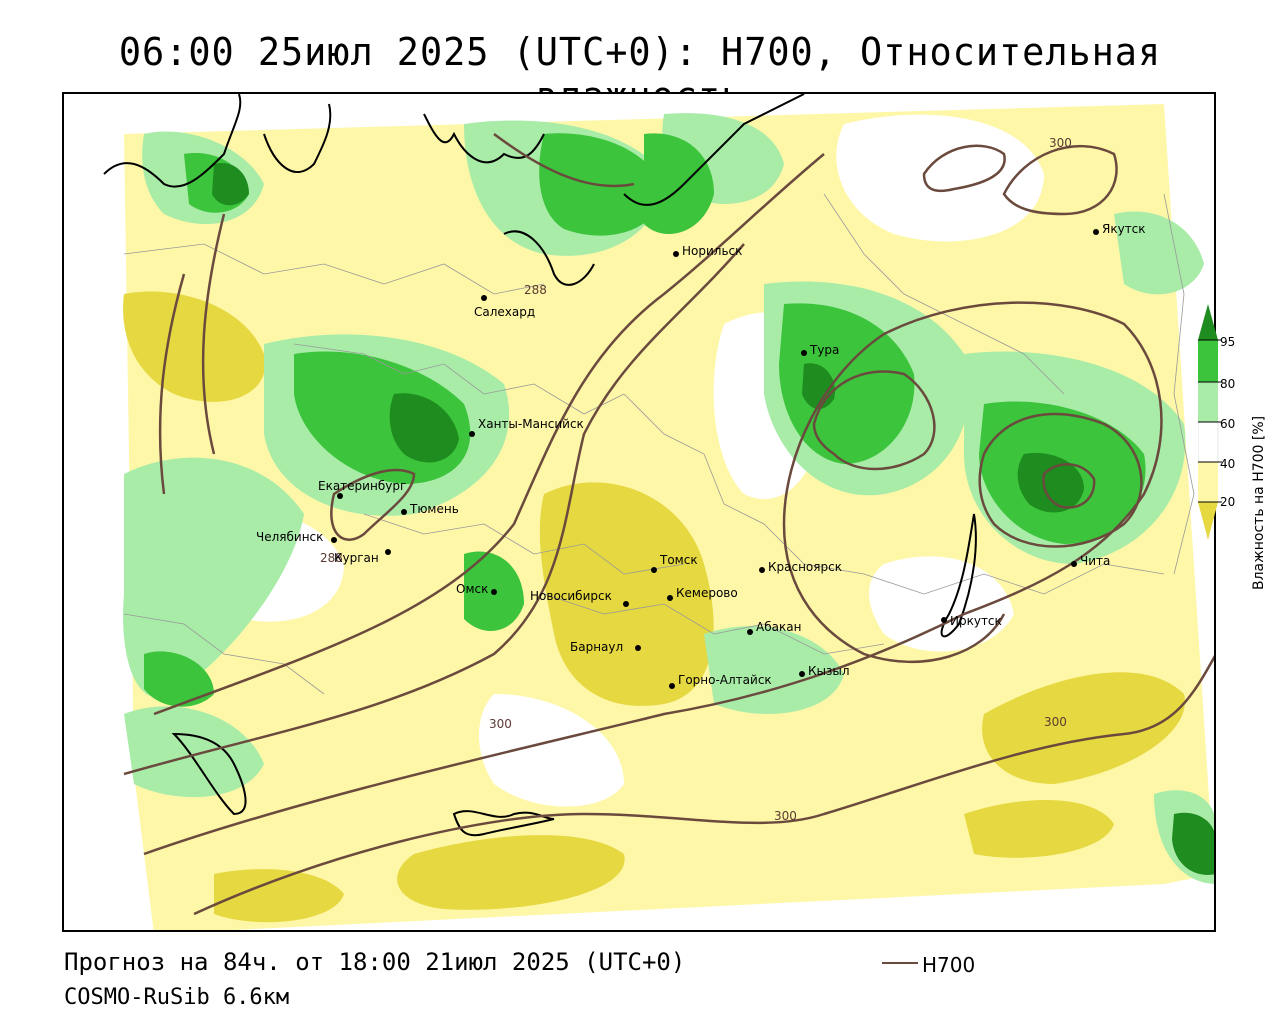 This screenshot has width=1280, height=1024. What do you see at coordinates (177, 997) in the screenshot?
I see `model-name: COSMO-RuSib 6.6км` at bounding box center [177, 997].